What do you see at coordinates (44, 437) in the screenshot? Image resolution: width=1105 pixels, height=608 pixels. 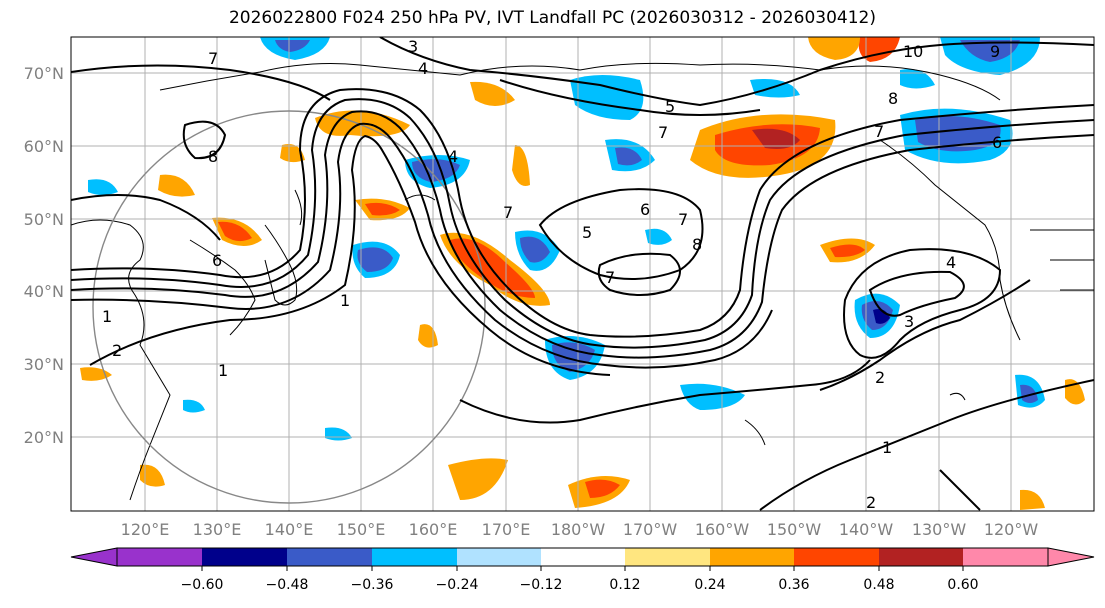 I see `lat-label: 20°N` at bounding box center [44, 437].